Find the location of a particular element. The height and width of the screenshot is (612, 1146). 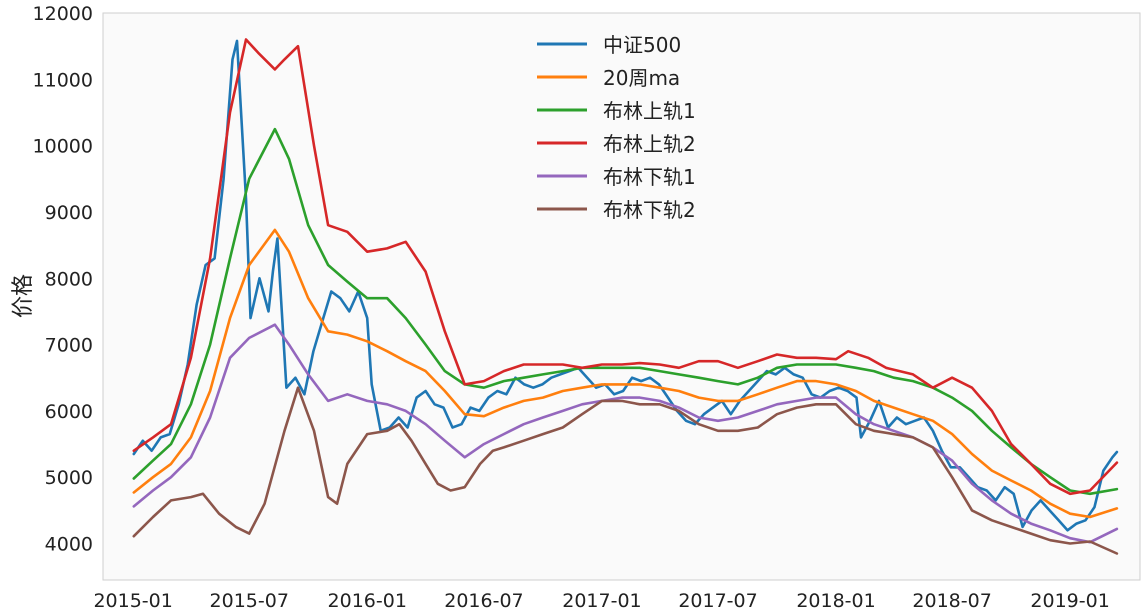

y-tick-label: 5000 is located at coordinates (69, 478).